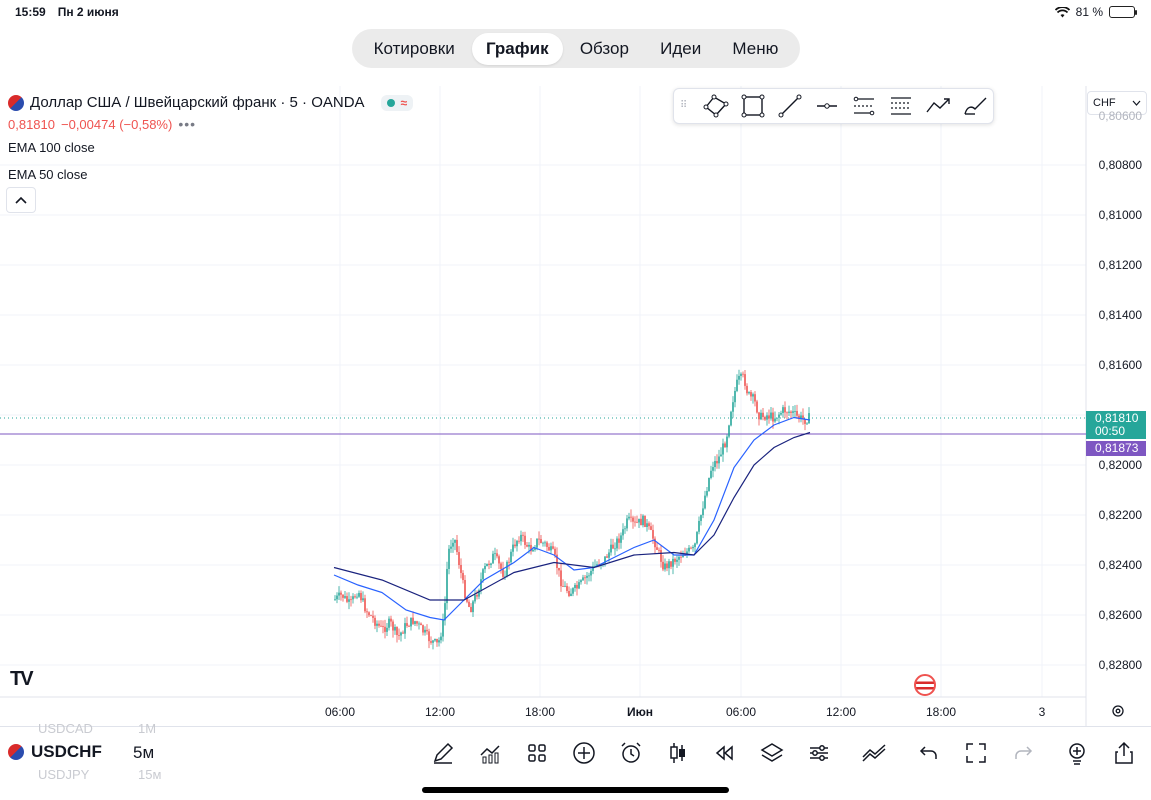 The image size is (1151, 800). Describe the element at coordinates (863, 106) in the screenshot. I see `parallel-channel-tool` at that location.